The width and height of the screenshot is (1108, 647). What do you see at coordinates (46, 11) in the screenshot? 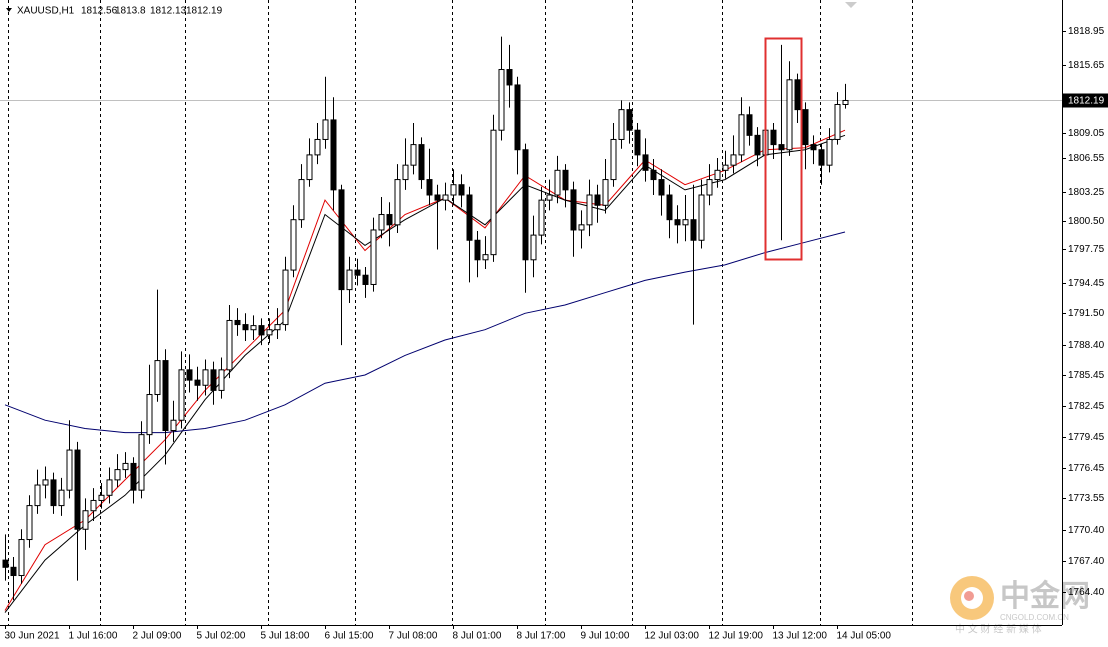
I see `symbol: XAUUSD,H1` at bounding box center [46, 11].